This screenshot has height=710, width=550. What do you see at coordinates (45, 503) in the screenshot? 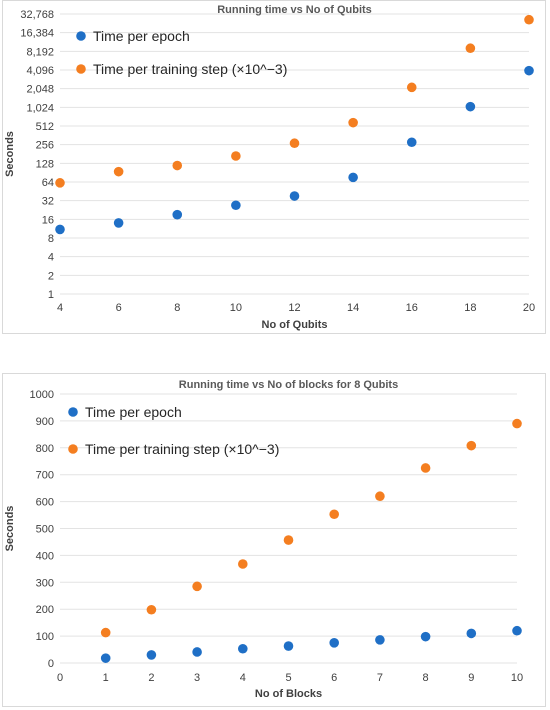
I see `y-tick-label: 600` at bounding box center [45, 503].